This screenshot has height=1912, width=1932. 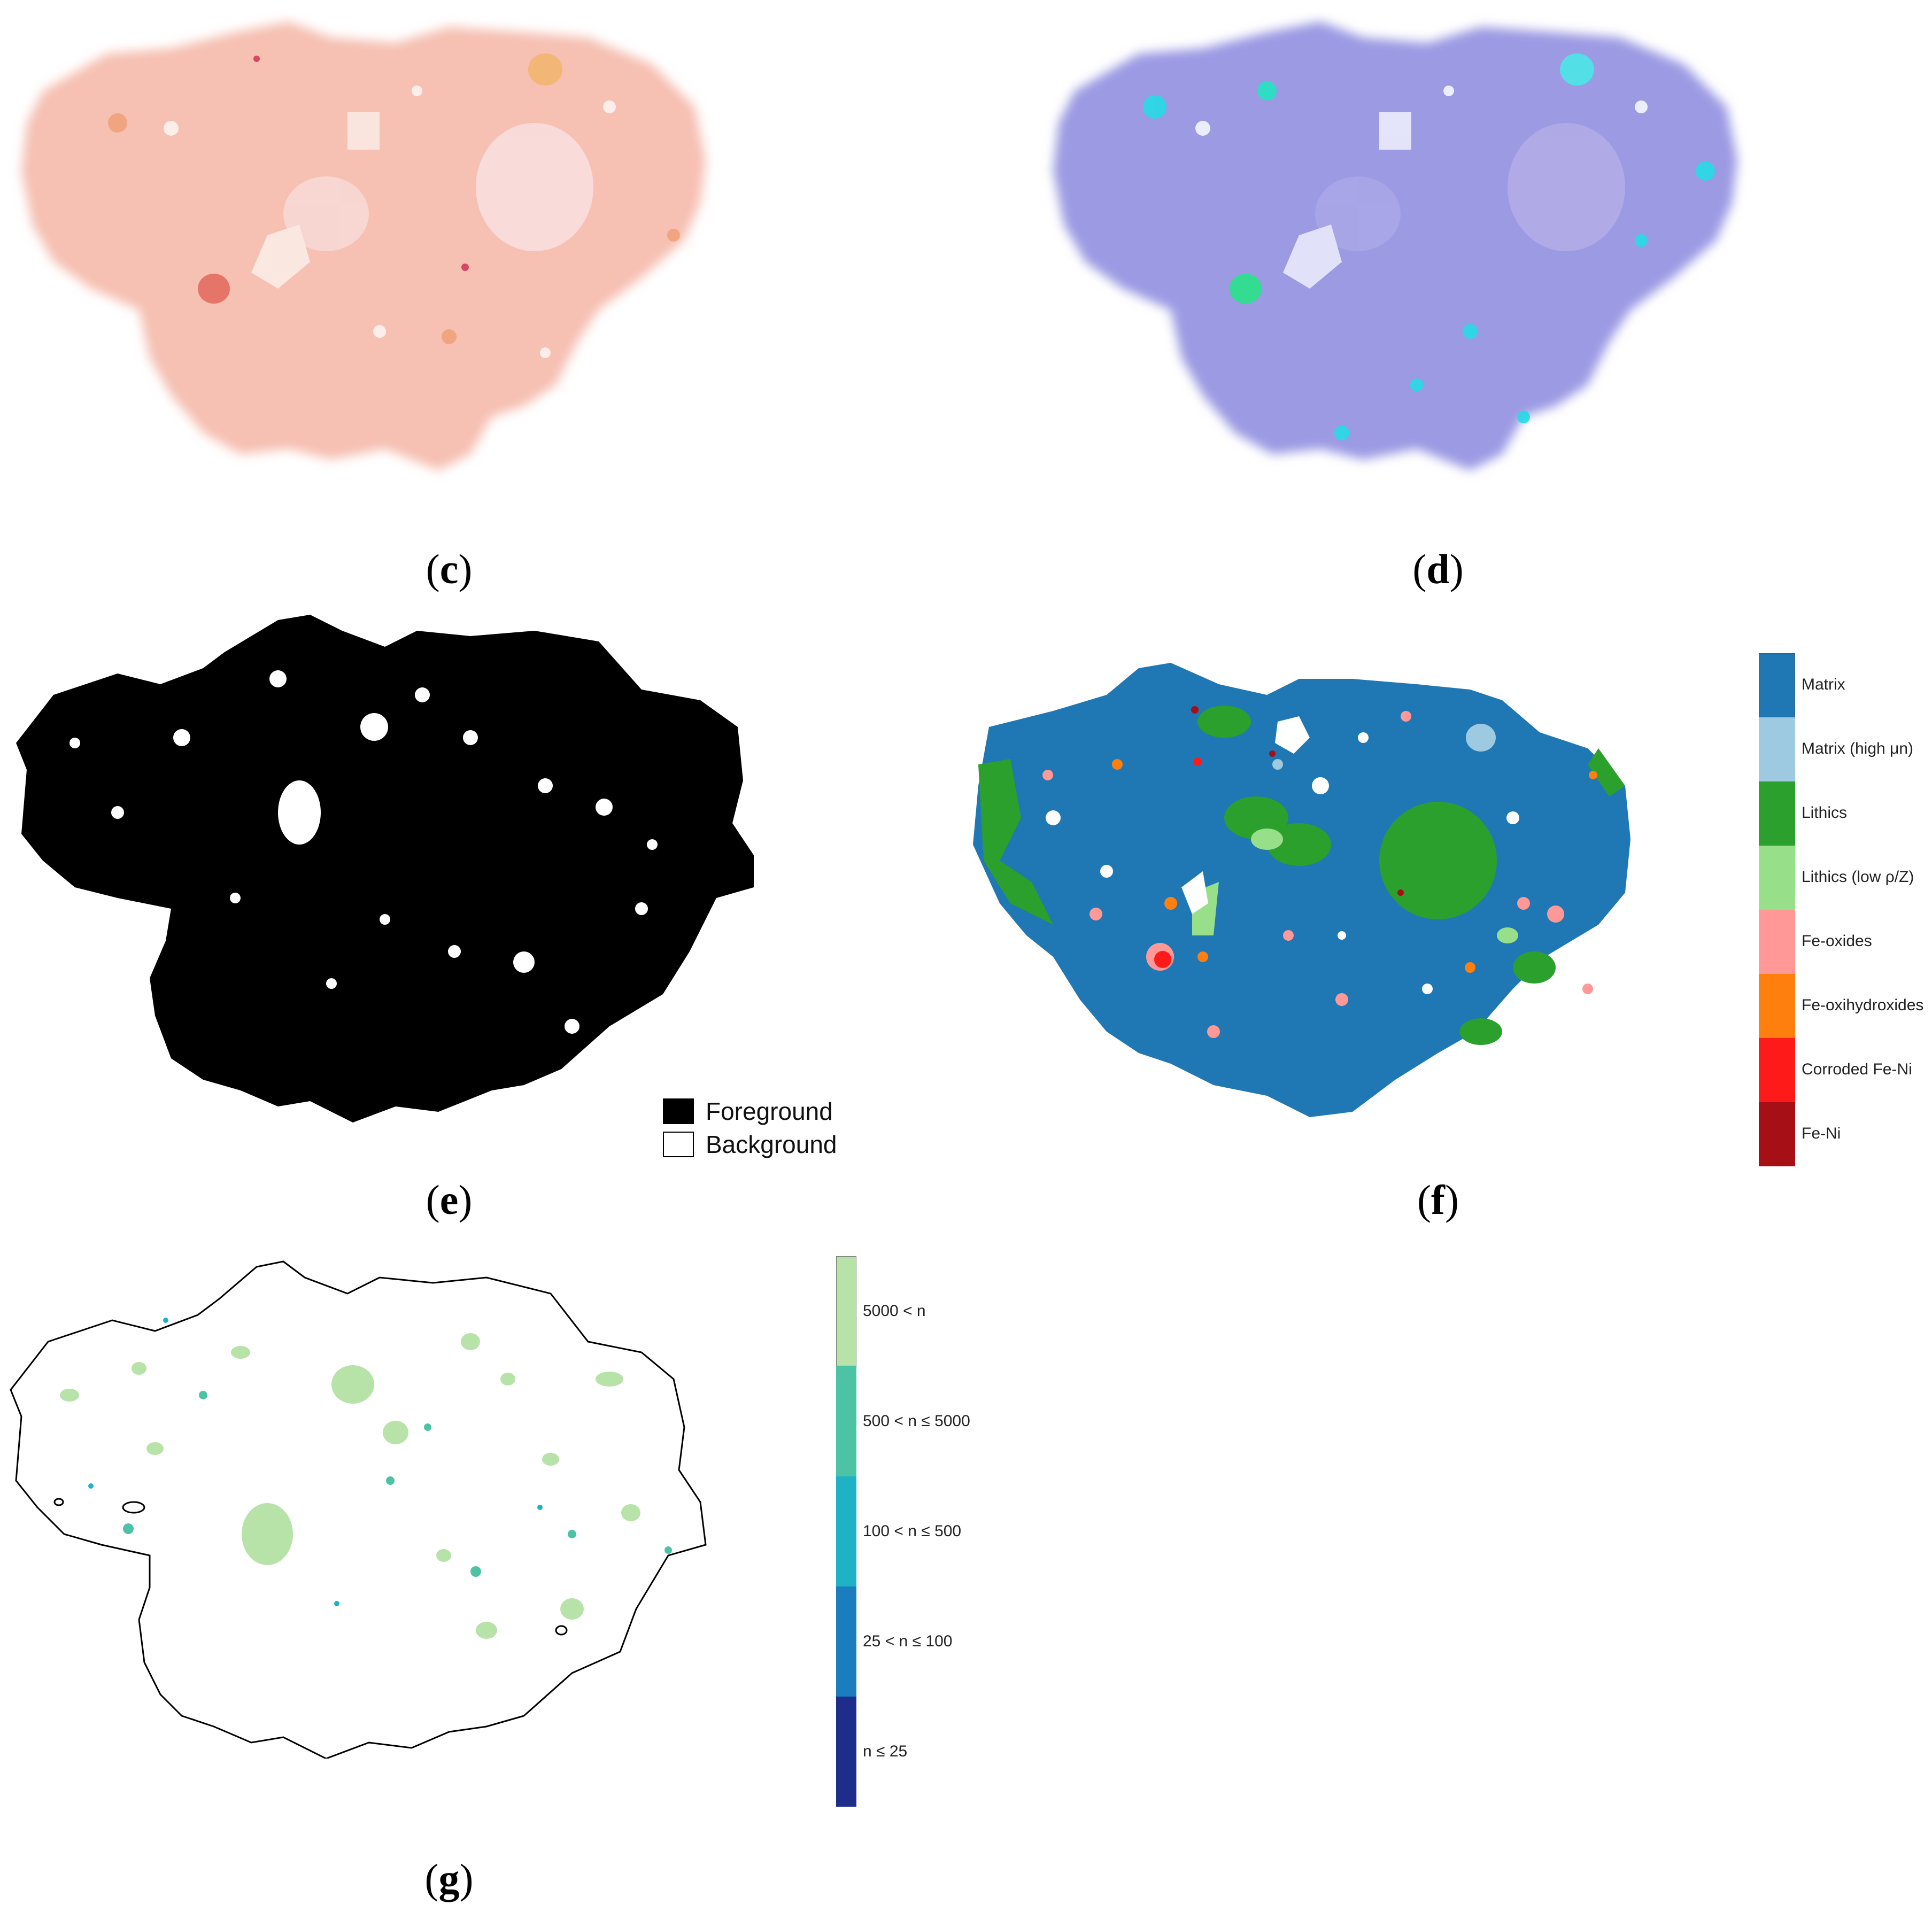 I want to click on colorbar-f-label-fe-oxihydroxides: Fe-oxihydroxides, so click(x=1863, y=1005).